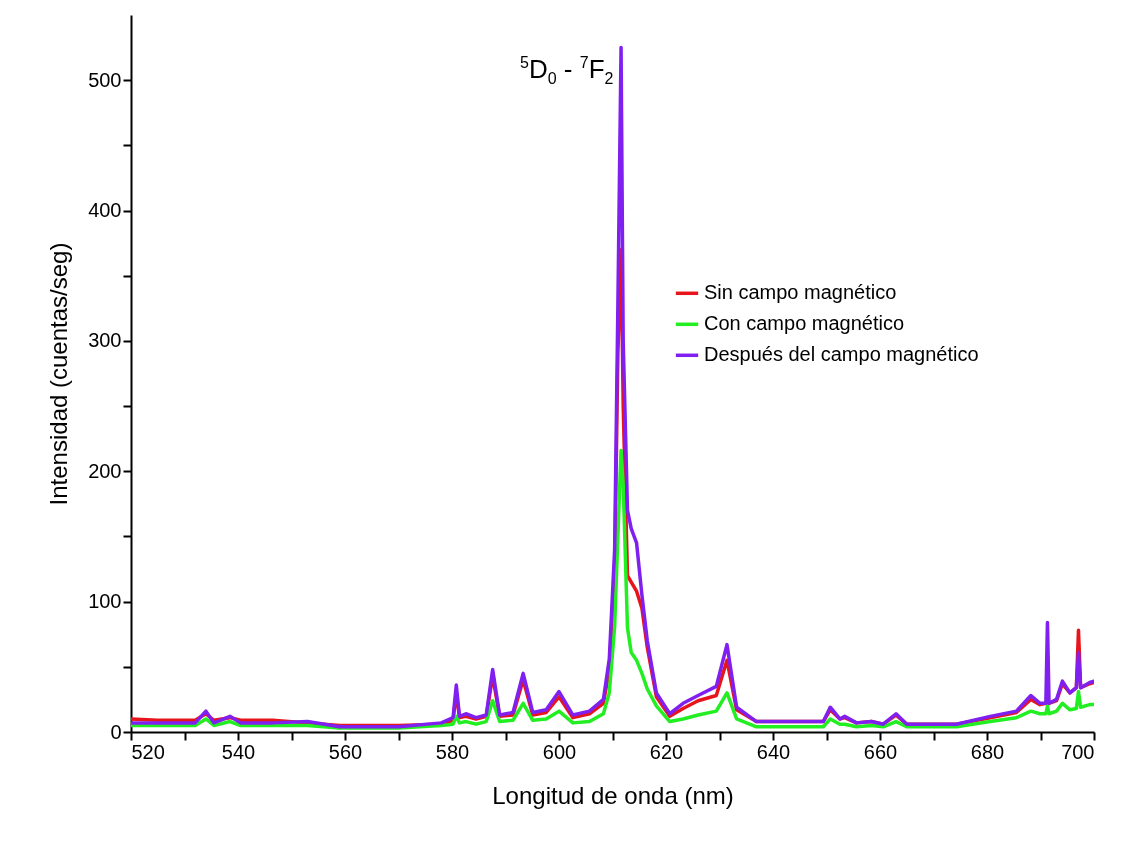 Image resolution: width=1139 pixels, height=843 pixels. I want to click on x-tick-label: 540, so click(238, 751).